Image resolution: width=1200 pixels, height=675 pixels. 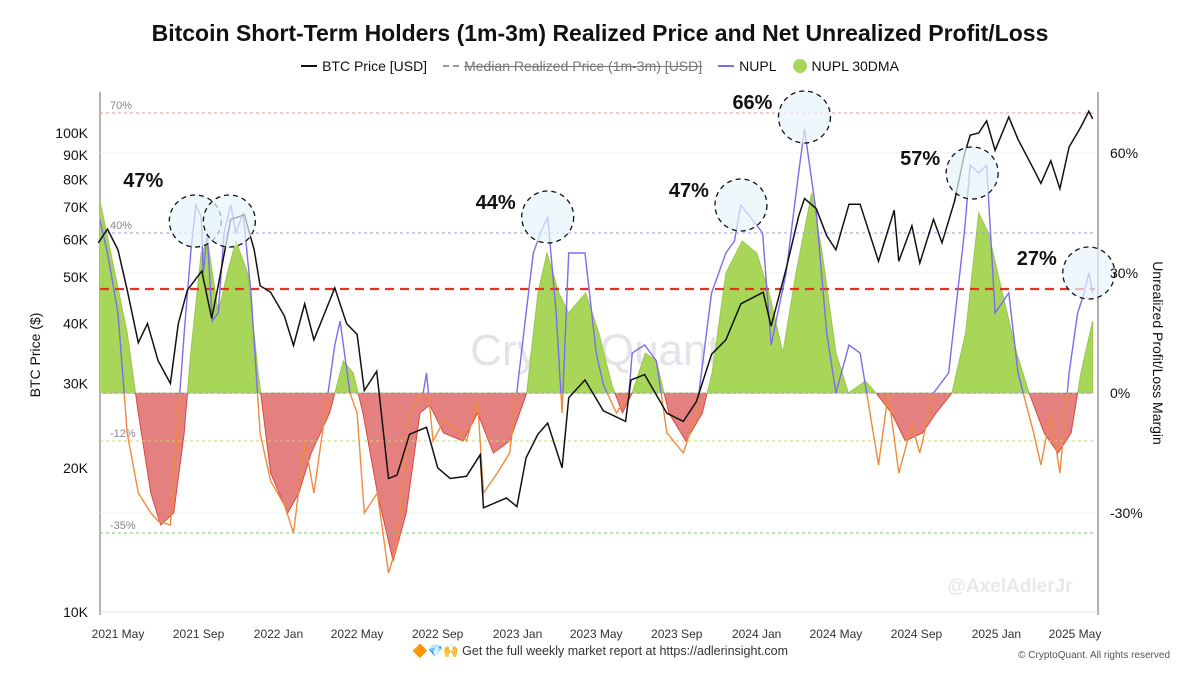 I want to click on reference-line-label: -12%, so click(x=123, y=434).